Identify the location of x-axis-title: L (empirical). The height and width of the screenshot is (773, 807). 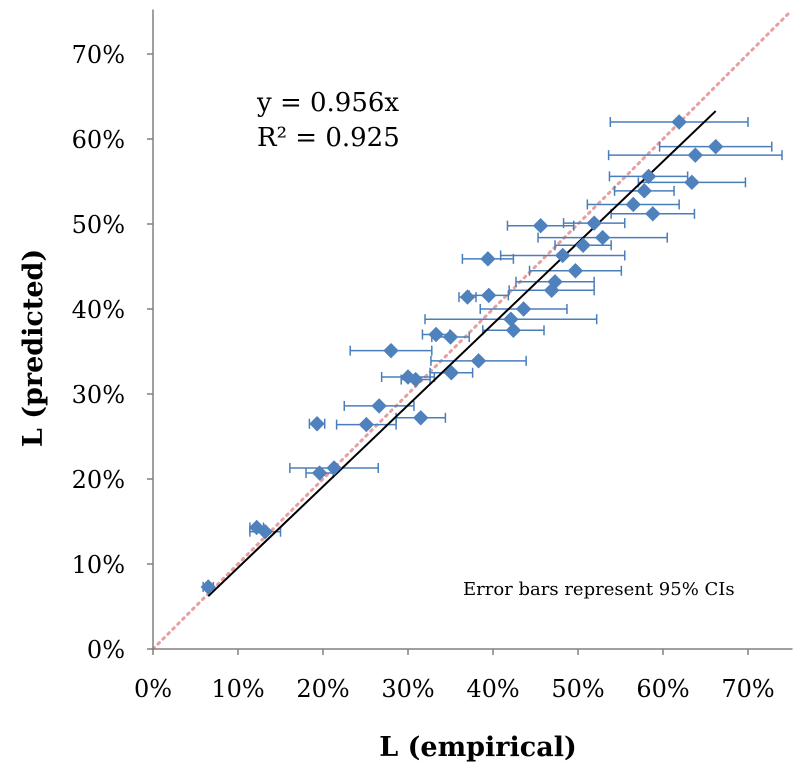
(478, 747).